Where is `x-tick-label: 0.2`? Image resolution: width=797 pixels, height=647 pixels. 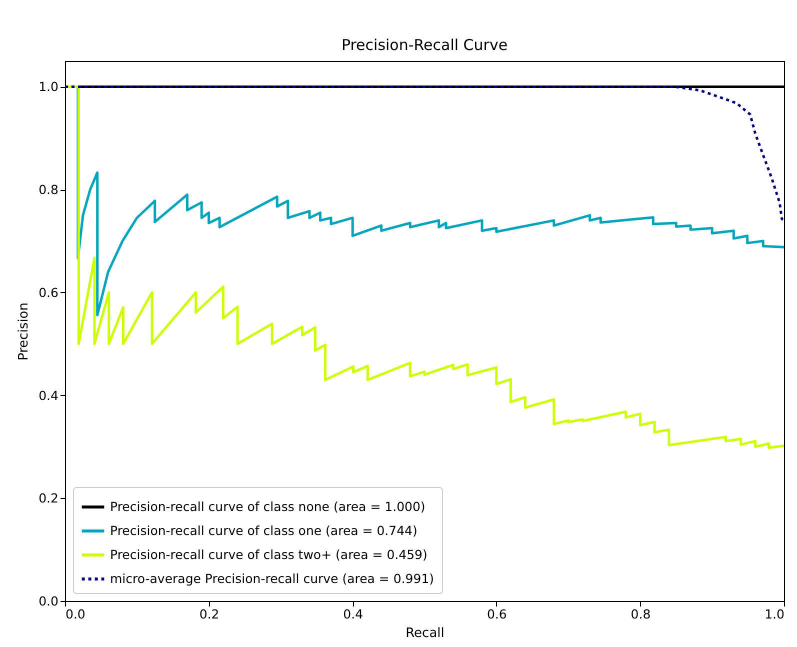
x-tick-label: 0.2 is located at coordinates (209, 614).